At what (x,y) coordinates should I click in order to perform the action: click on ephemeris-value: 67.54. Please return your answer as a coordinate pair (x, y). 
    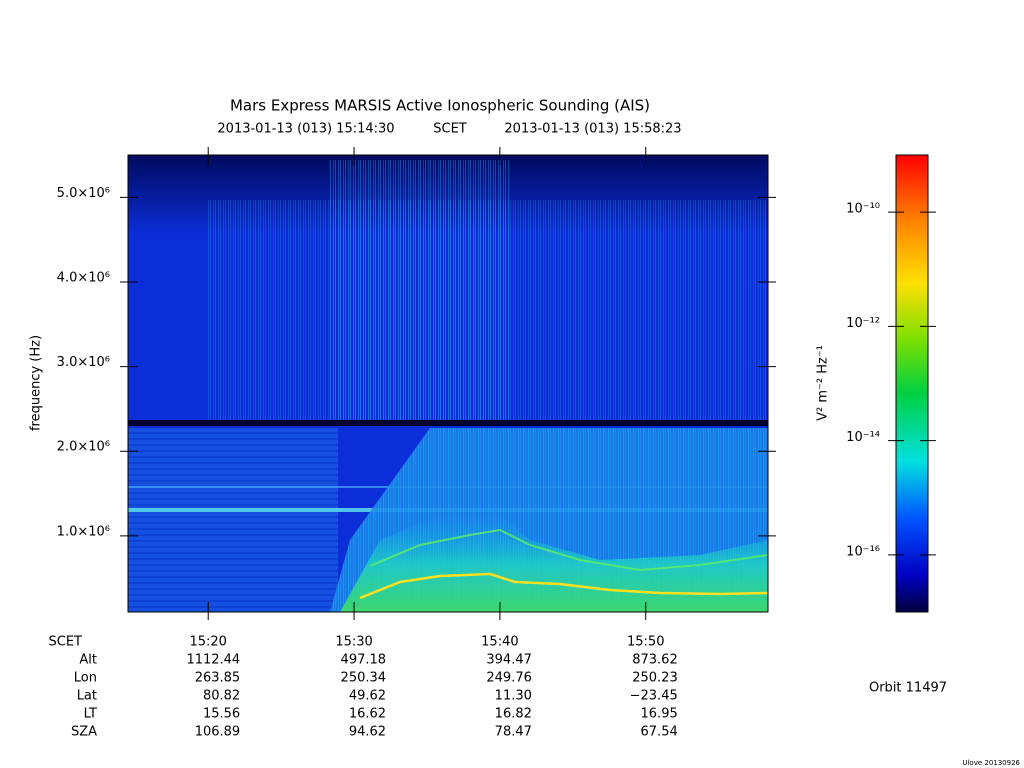
    Looking at the image, I should click on (659, 732).